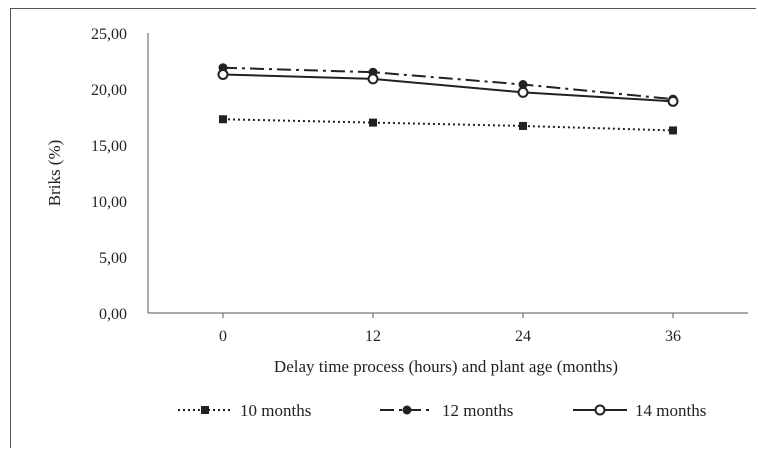 The image size is (758, 450). I want to click on legend-label: 14 months, so click(670, 410).